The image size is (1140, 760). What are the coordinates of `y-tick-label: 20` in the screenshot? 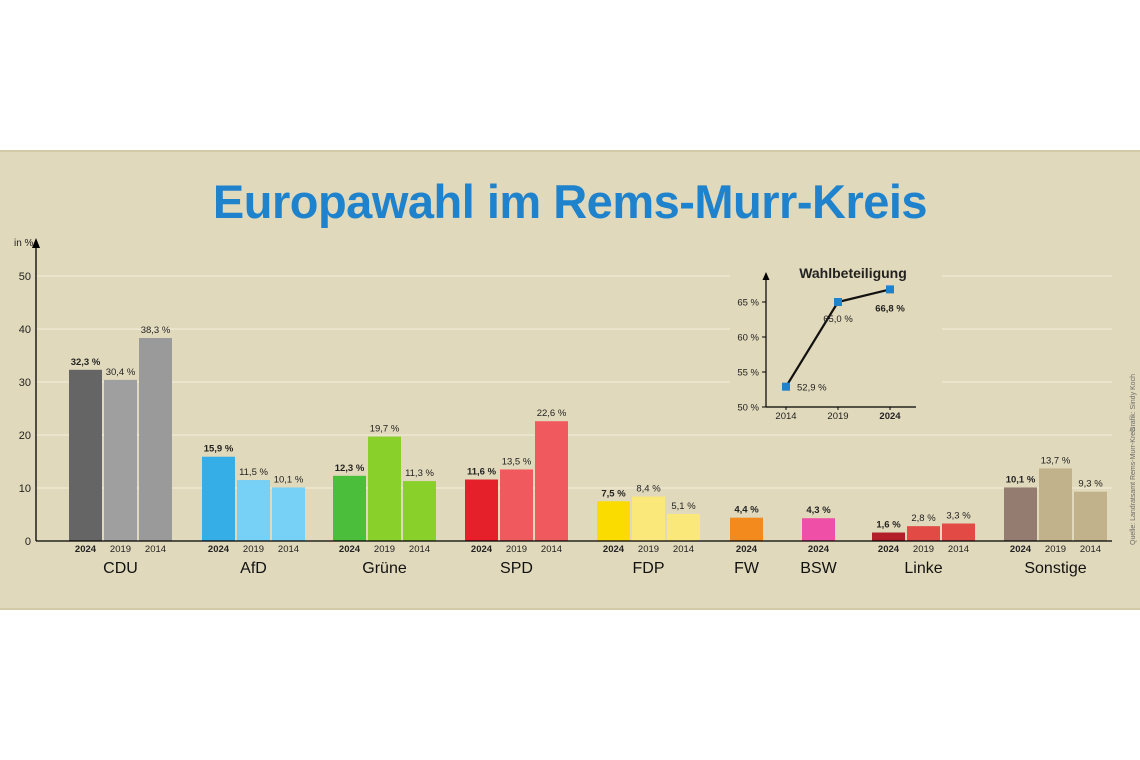 It's located at (25, 436).